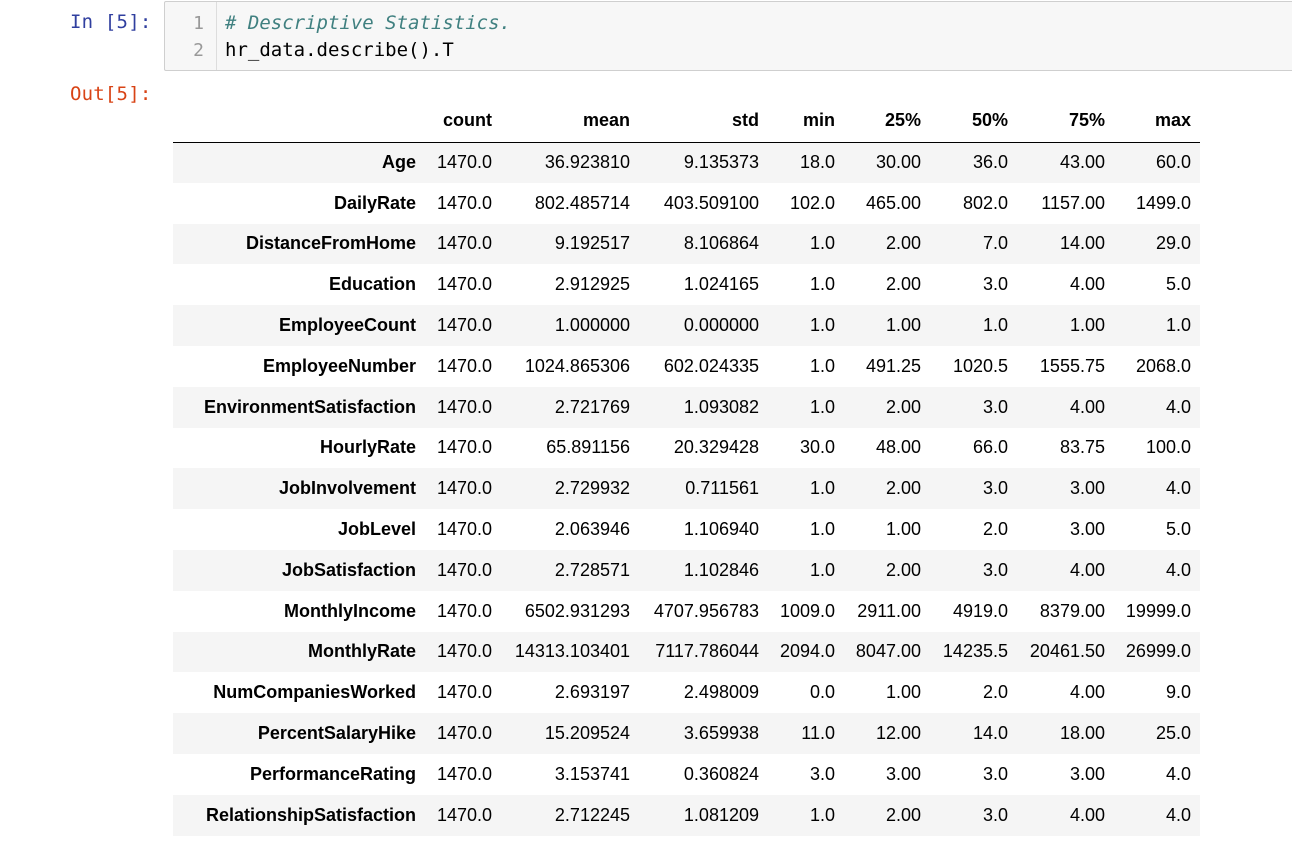 The height and width of the screenshot is (843, 1292). Describe the element at coordinates (806, 121) in the screenshot. I see `column-header: min` at that location.